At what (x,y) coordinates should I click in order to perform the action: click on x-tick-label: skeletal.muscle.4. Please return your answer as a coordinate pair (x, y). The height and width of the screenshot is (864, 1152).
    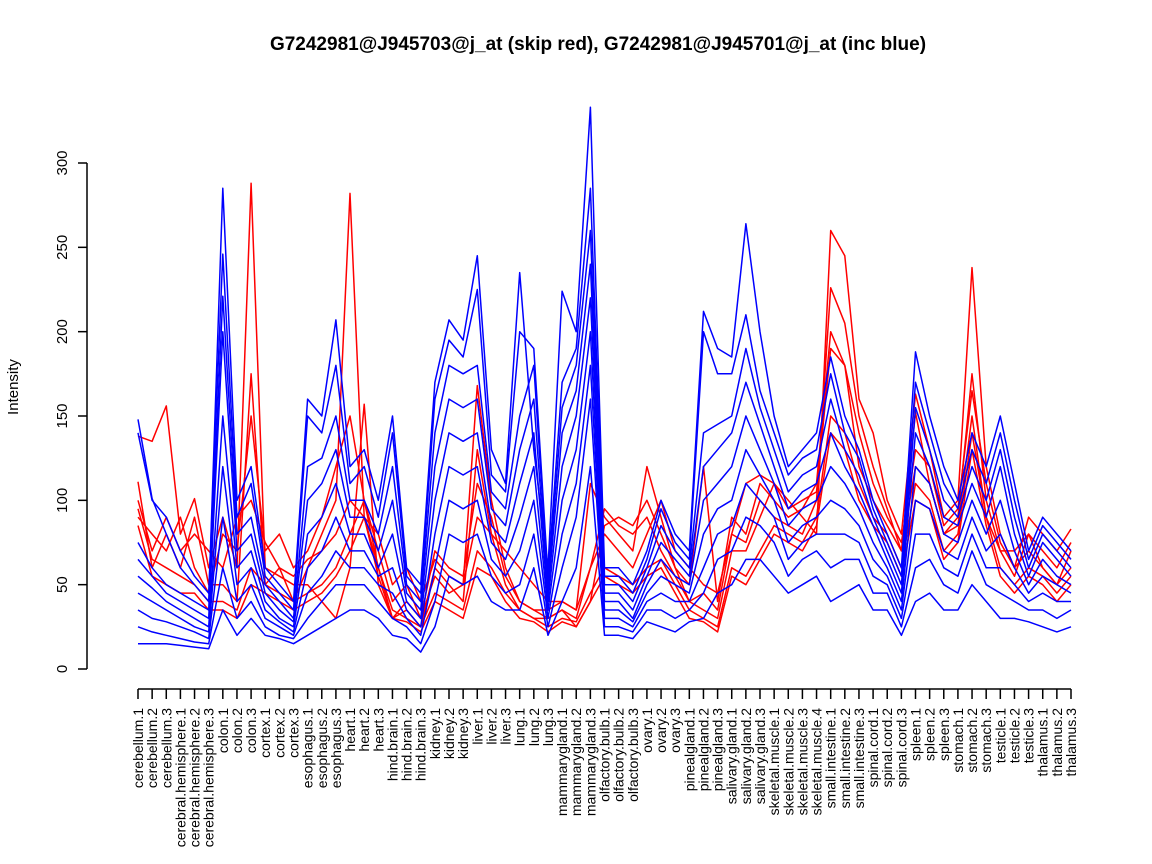
    Looking at the image, I should click on (817, 762).